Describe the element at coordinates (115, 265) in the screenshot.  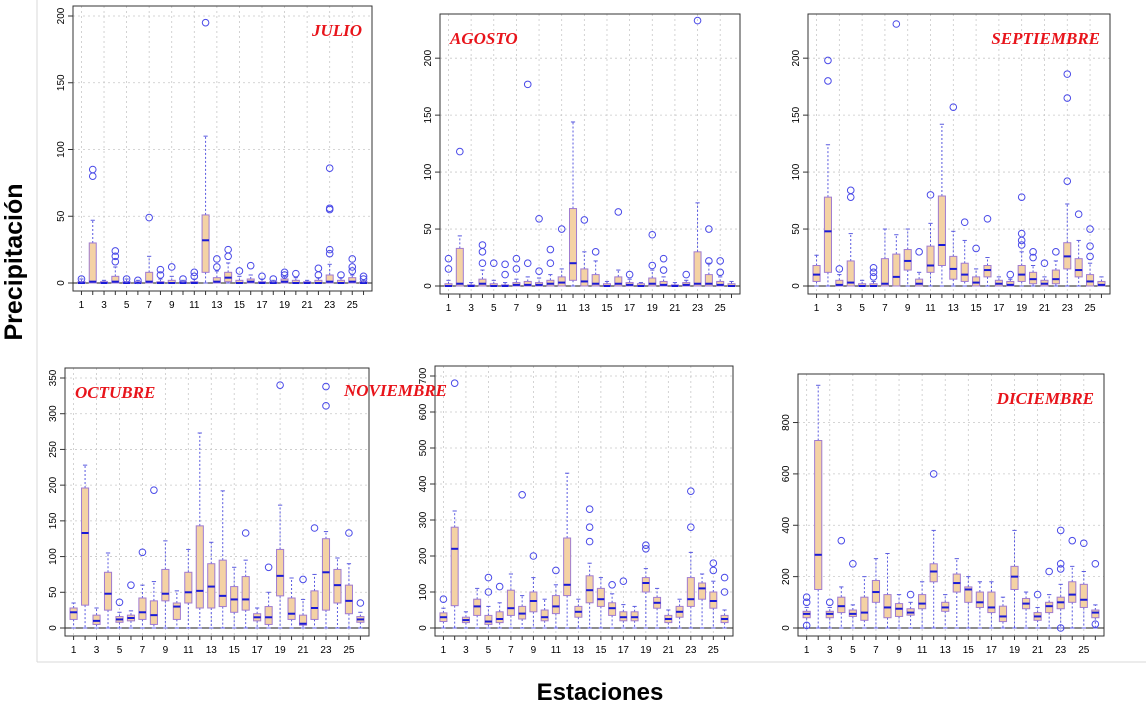
I see `station-4-box` at that location.